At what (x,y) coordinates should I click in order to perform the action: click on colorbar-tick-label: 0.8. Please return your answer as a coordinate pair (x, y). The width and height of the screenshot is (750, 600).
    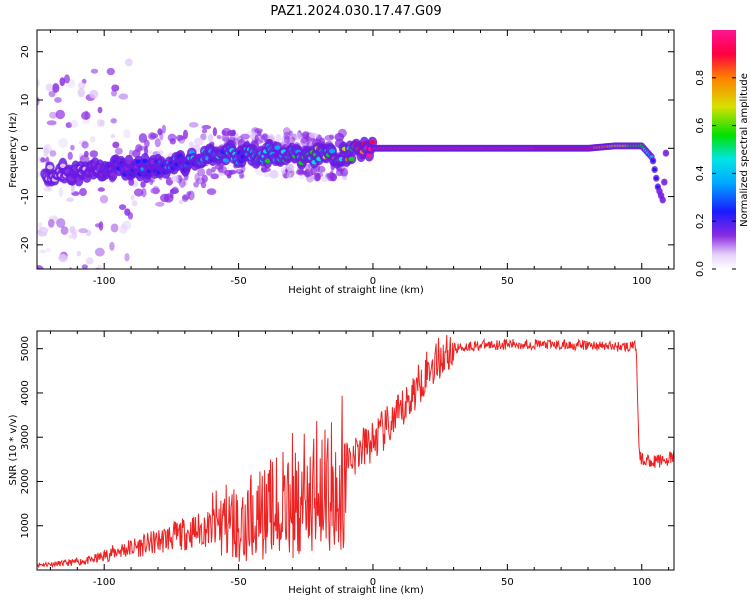
    Looking at the image, I should click on (700, 78).